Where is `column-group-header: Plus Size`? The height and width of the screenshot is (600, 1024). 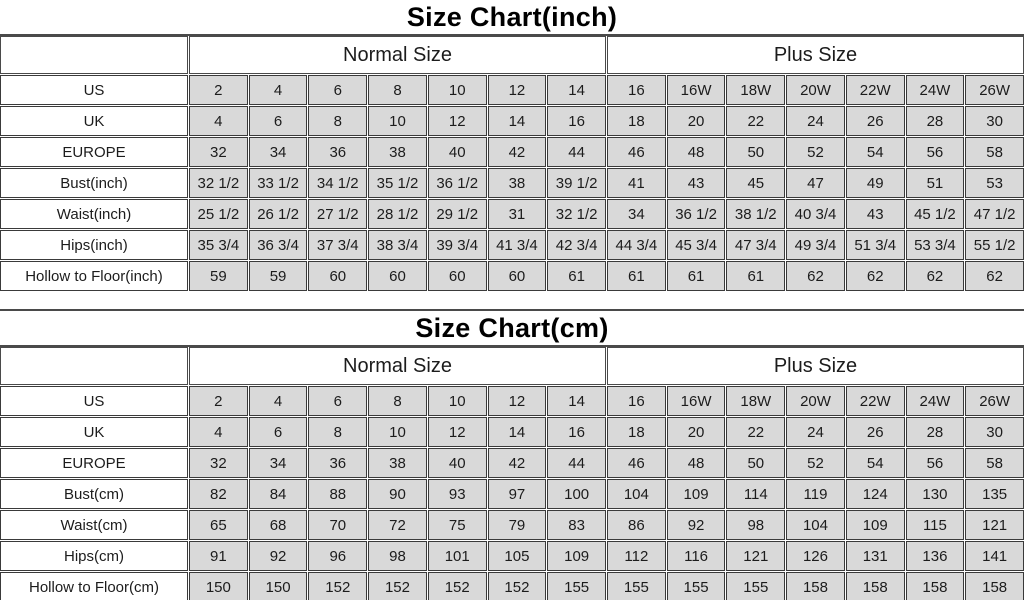
column-group-header: Plus Size is located at coordinates (815, 366).